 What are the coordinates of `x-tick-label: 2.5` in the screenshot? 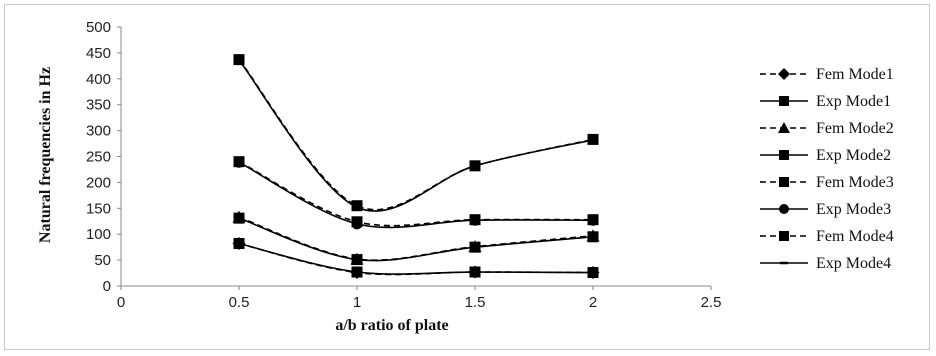 It's located at (711, 302).